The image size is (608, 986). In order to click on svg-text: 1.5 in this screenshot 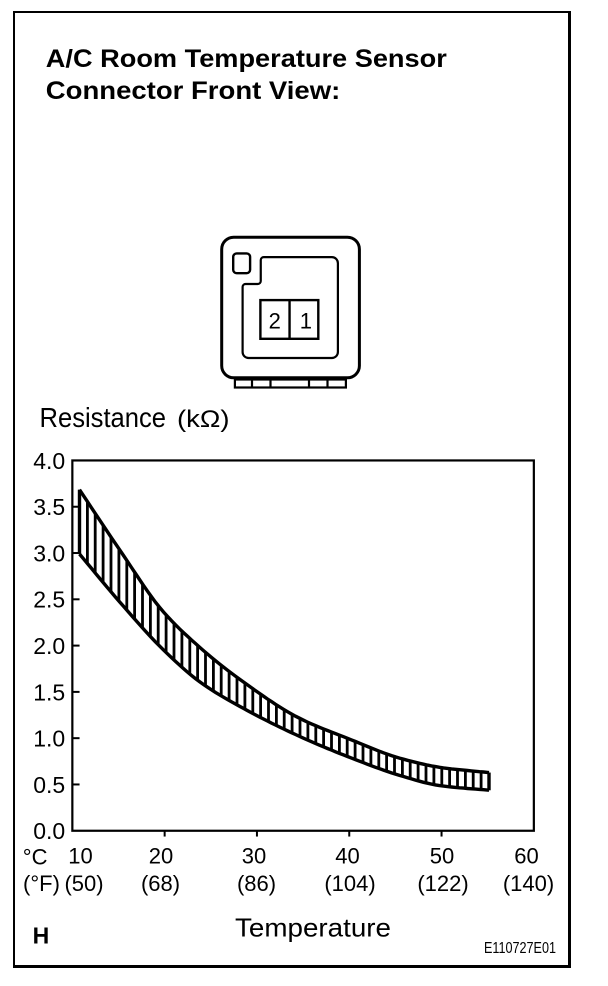, I will do `click(49, 692)`.